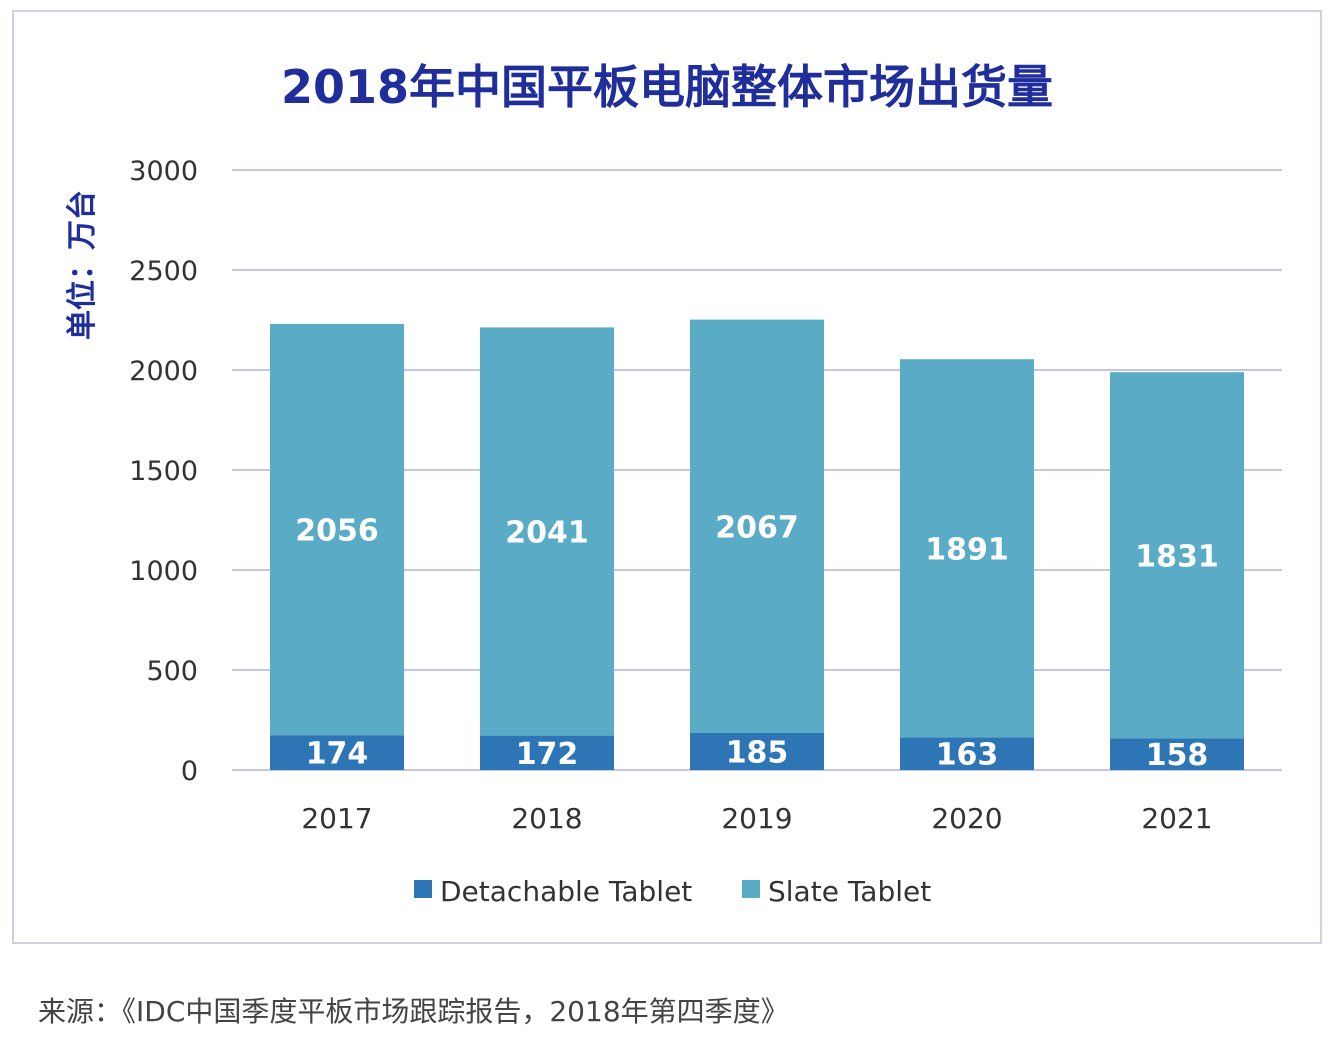 Image resolution: width=1344 pixels, height=1046 pixels. I want to click on bar-slate-2019, so click(757, 526).